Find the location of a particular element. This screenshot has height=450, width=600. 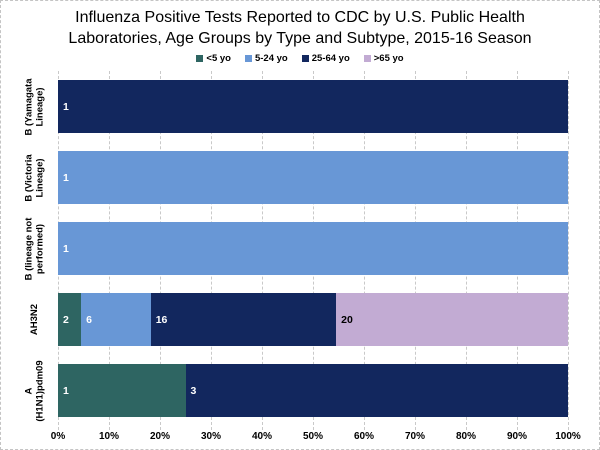

bar-segment: 3 is located at coordinates (376, 390).